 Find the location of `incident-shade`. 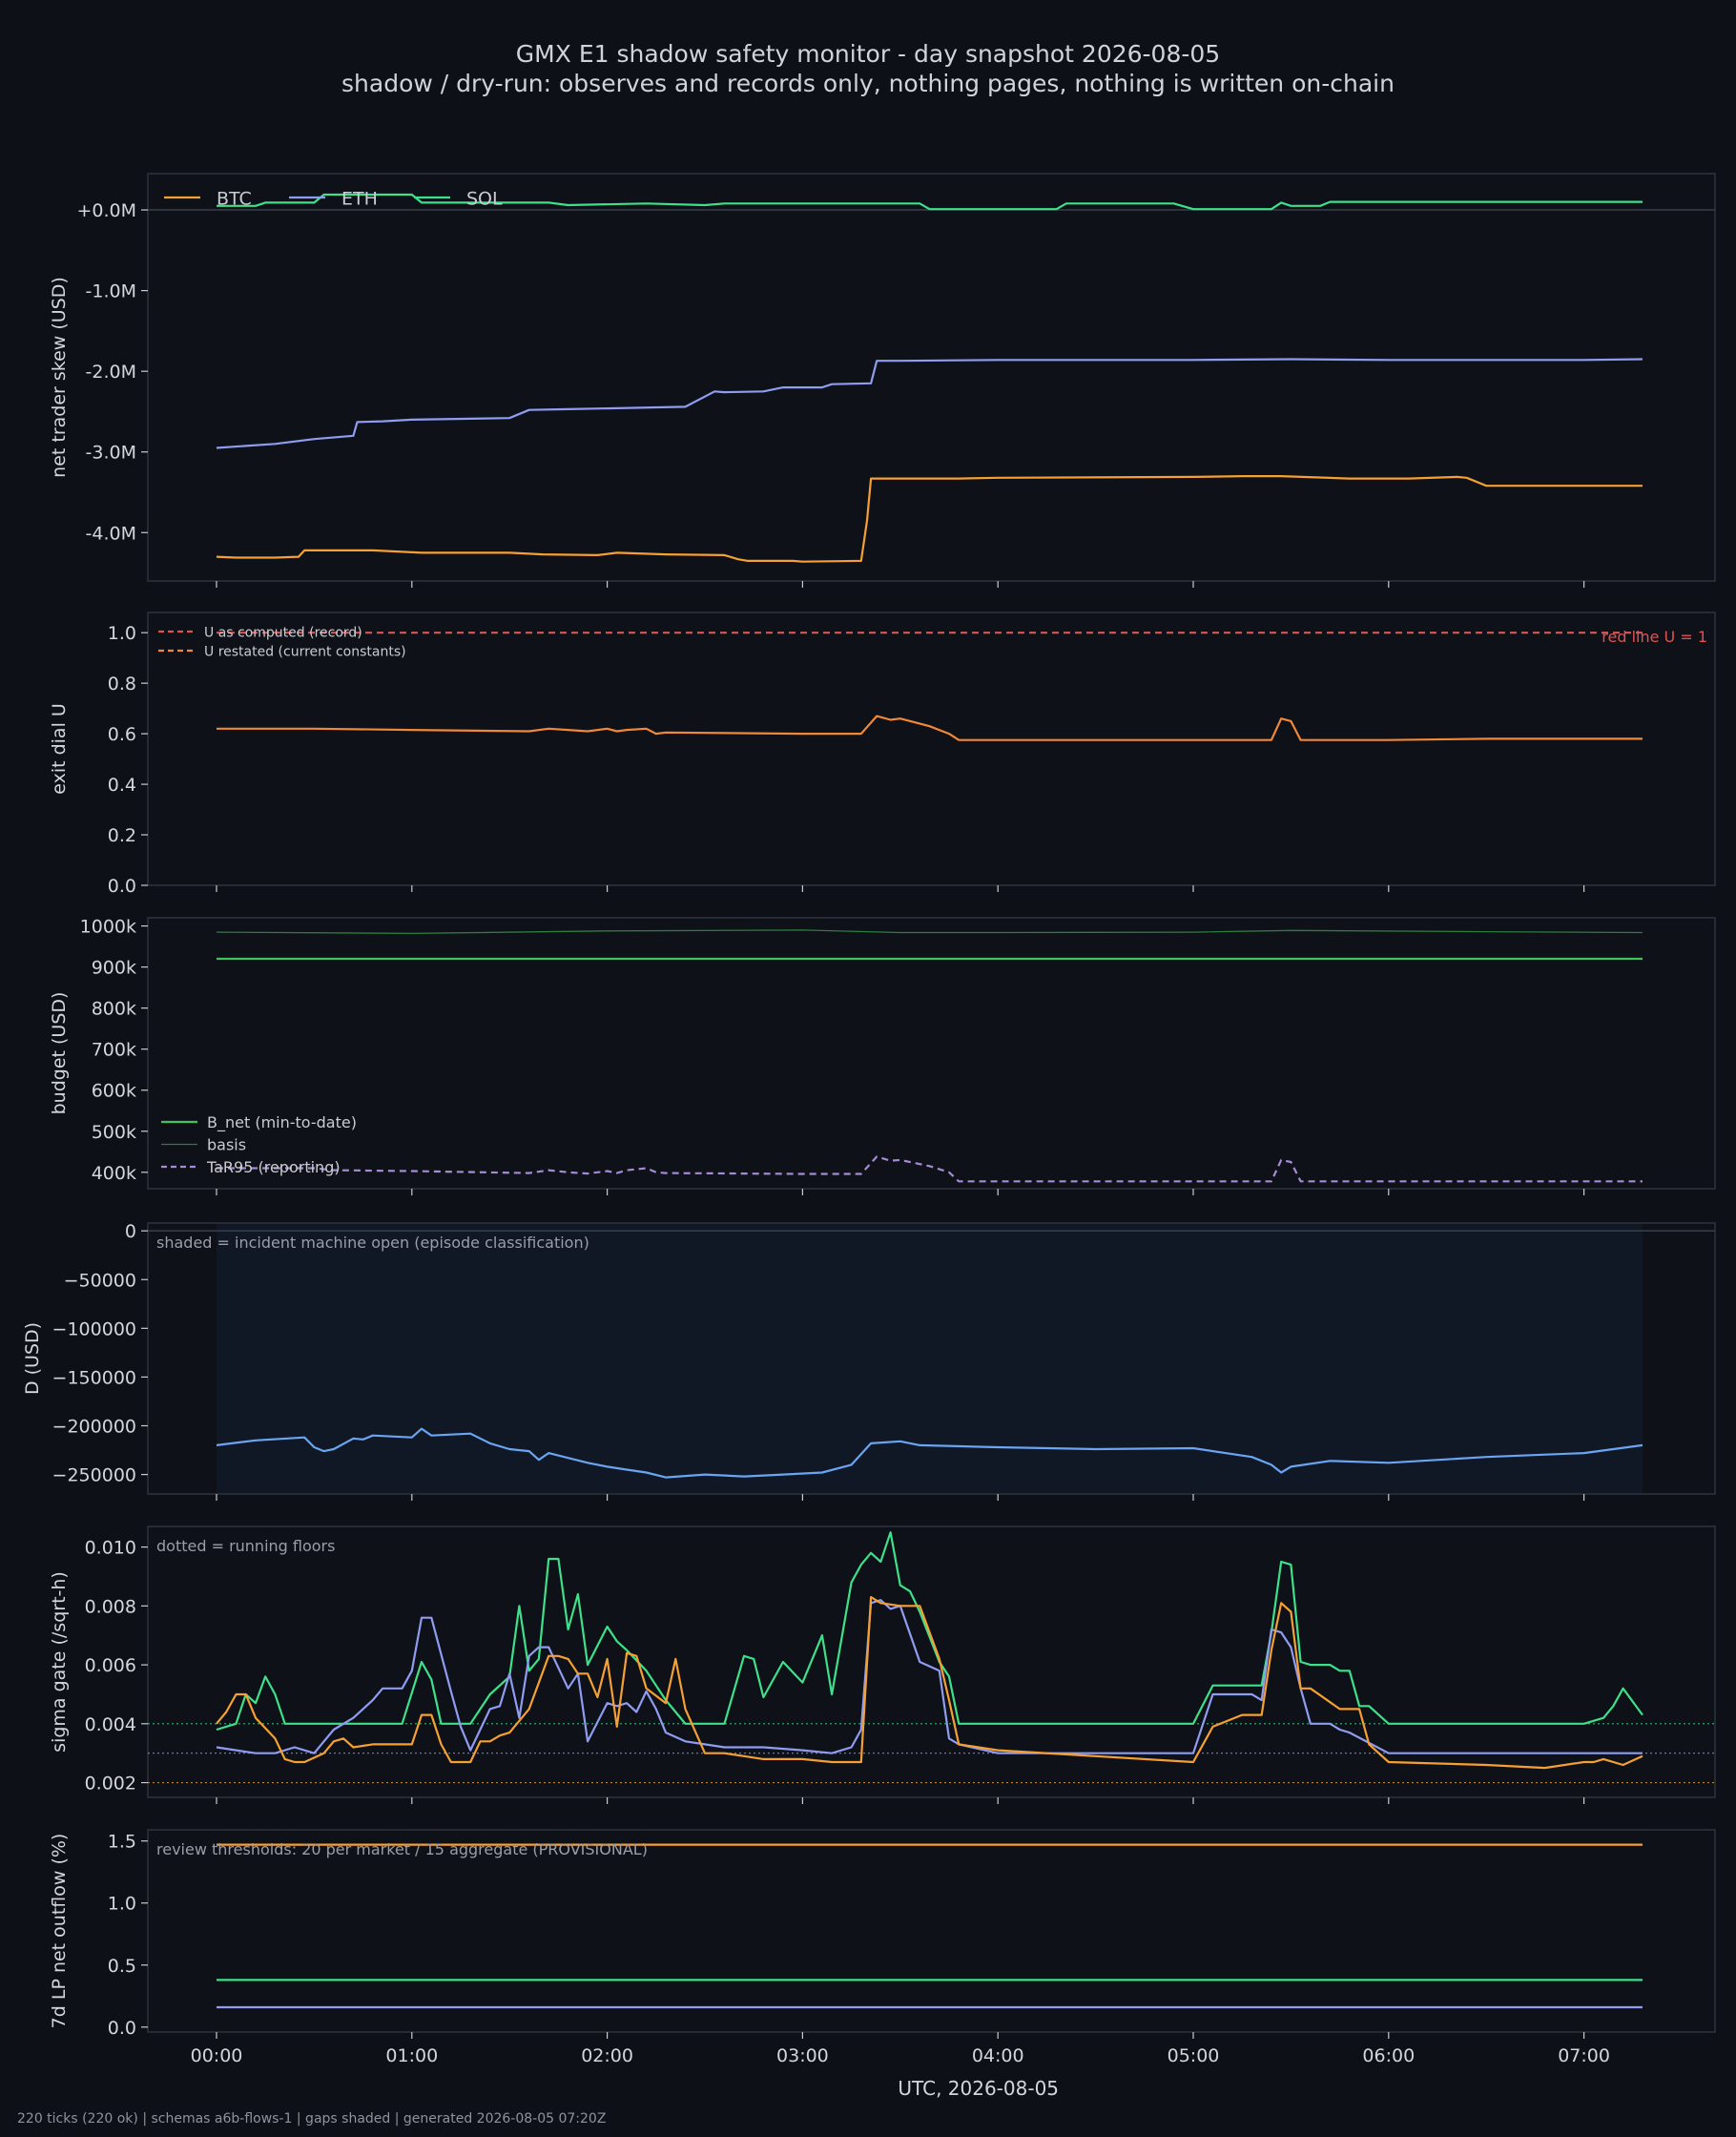

incident-shade is located at coordinates (930, 1358).